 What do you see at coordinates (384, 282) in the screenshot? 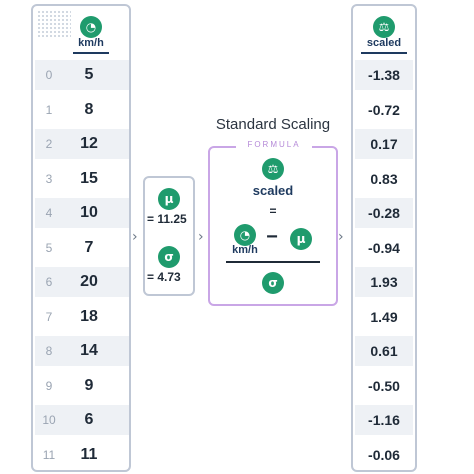
I see `scaled-value: 1.93` at bounding box center [384, 282].